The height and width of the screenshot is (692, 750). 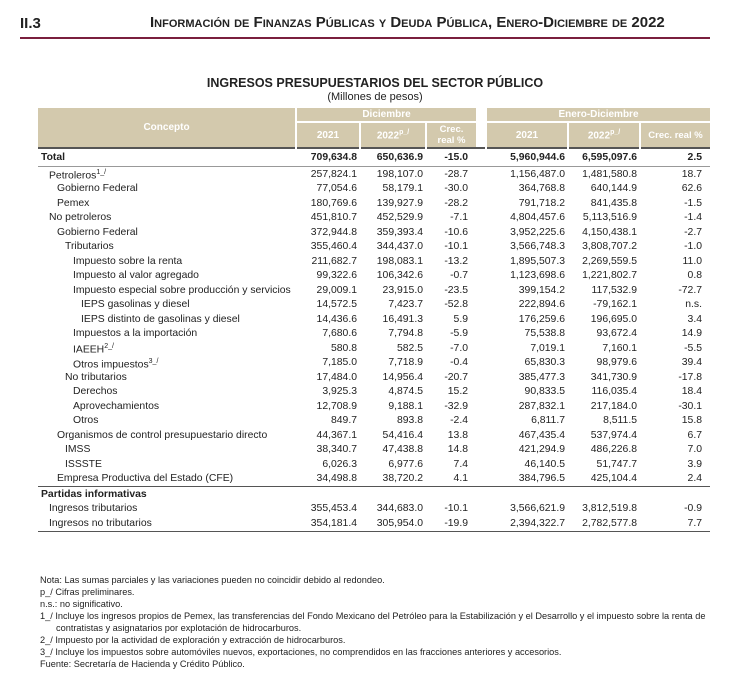 What do you see at coordinates (80, 218) in the screenshot?
I see `row-label: No petroleros` at bounding box center [80, 218].